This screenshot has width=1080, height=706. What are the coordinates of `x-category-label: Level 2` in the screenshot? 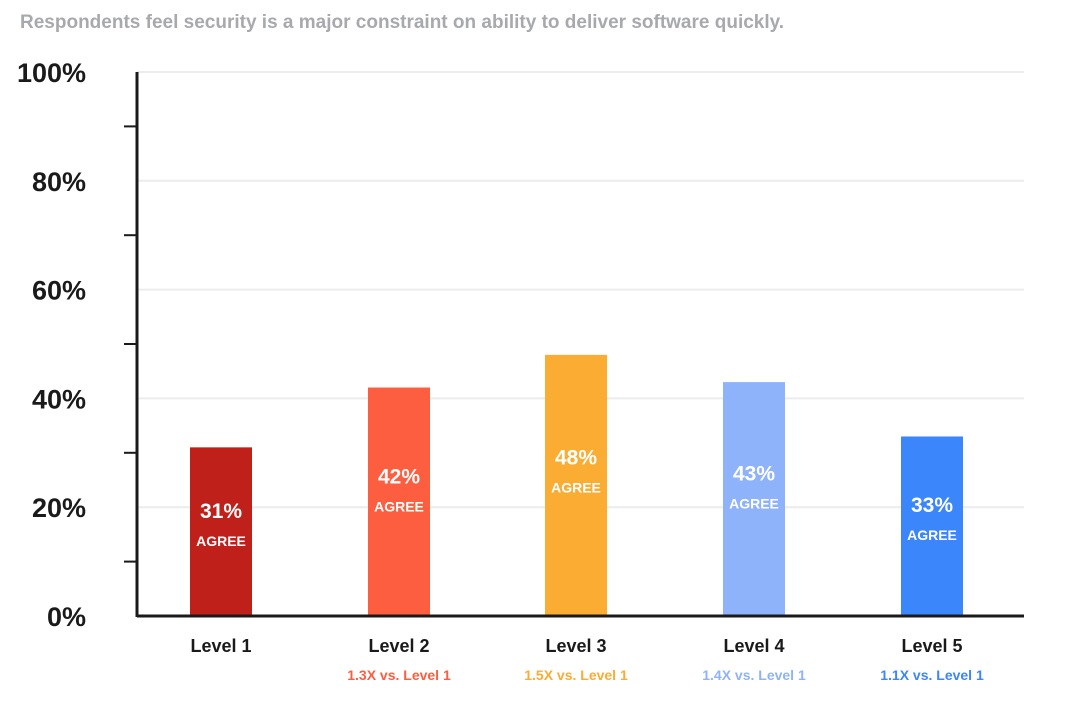 It's located at (398, 646).